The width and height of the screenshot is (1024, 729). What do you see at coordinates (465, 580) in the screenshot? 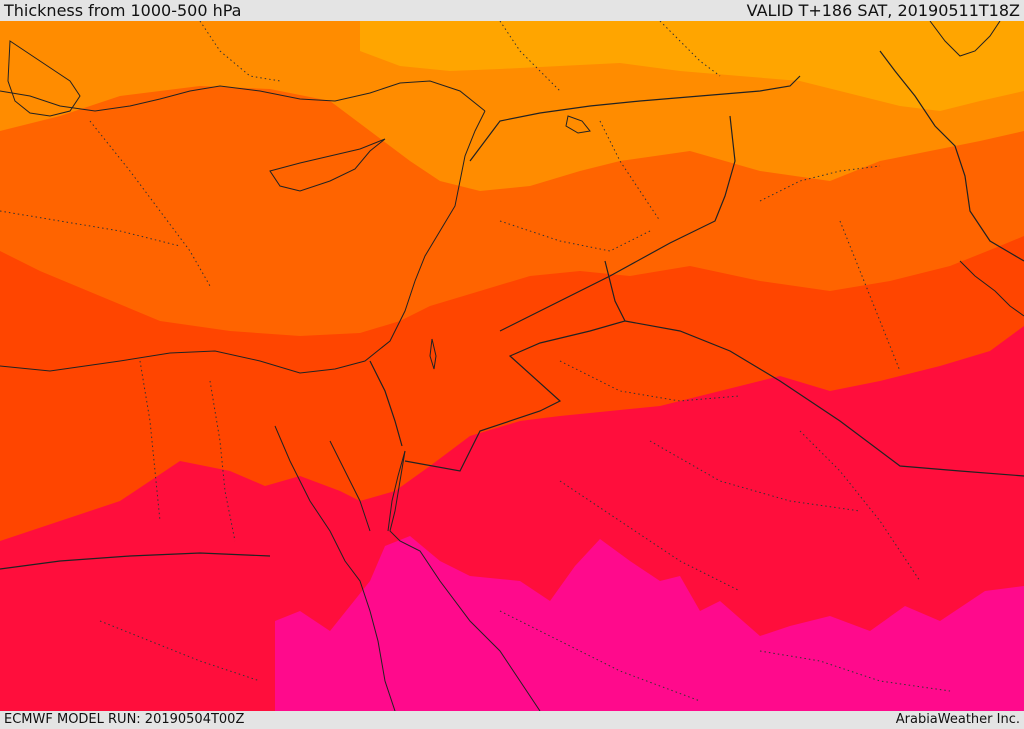
I see `red-sea-east-coastline` at bounding box center [465, 580].